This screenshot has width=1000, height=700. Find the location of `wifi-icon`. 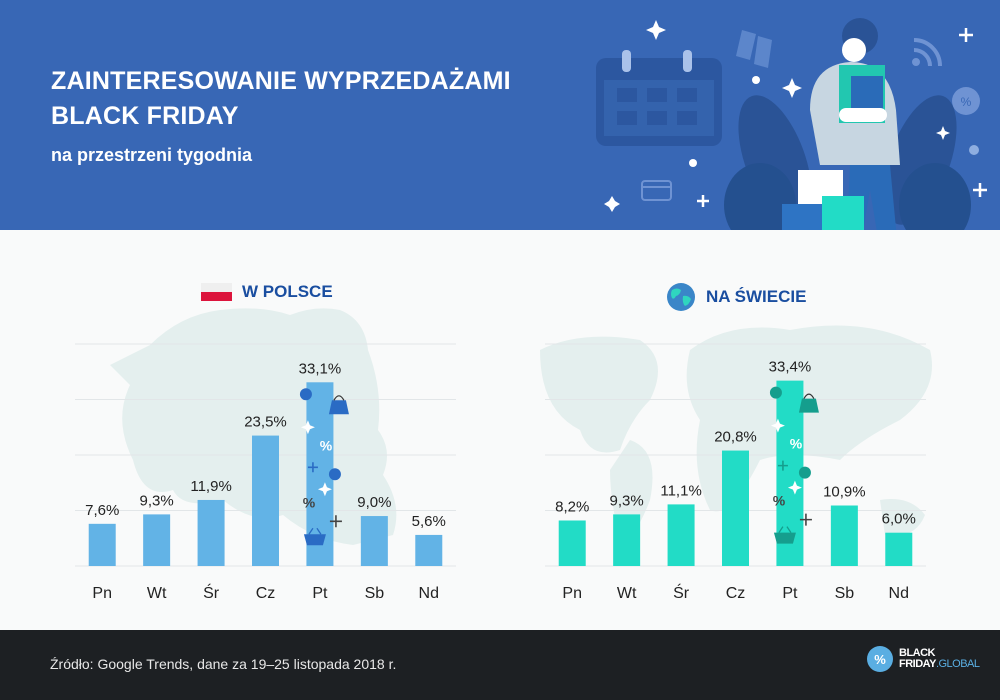

wifi-icon is located at coordinates (927, 52).